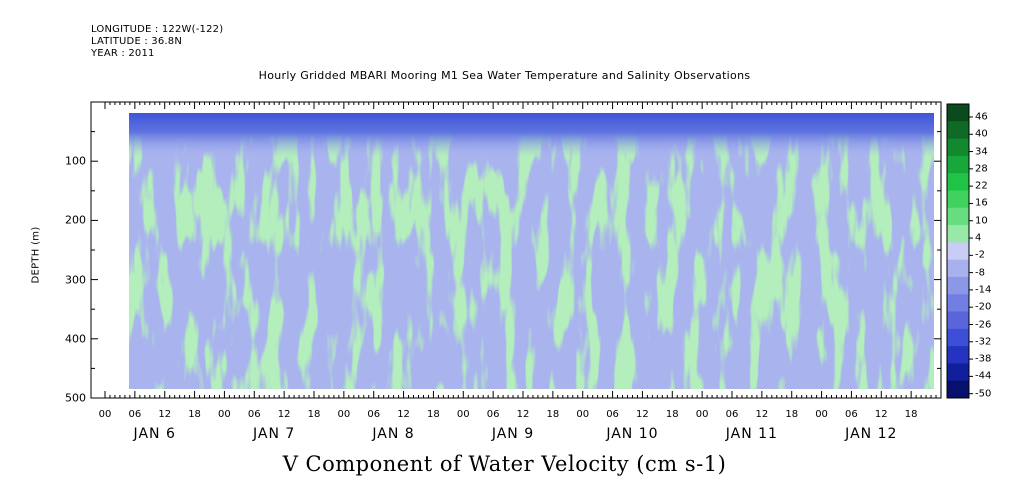 This screenshot has height=504, width=1009. What do you see at coordinates (75, 161) in the screenshot?
I see `y-tick-label: 100` at bounding box center [75, 161].